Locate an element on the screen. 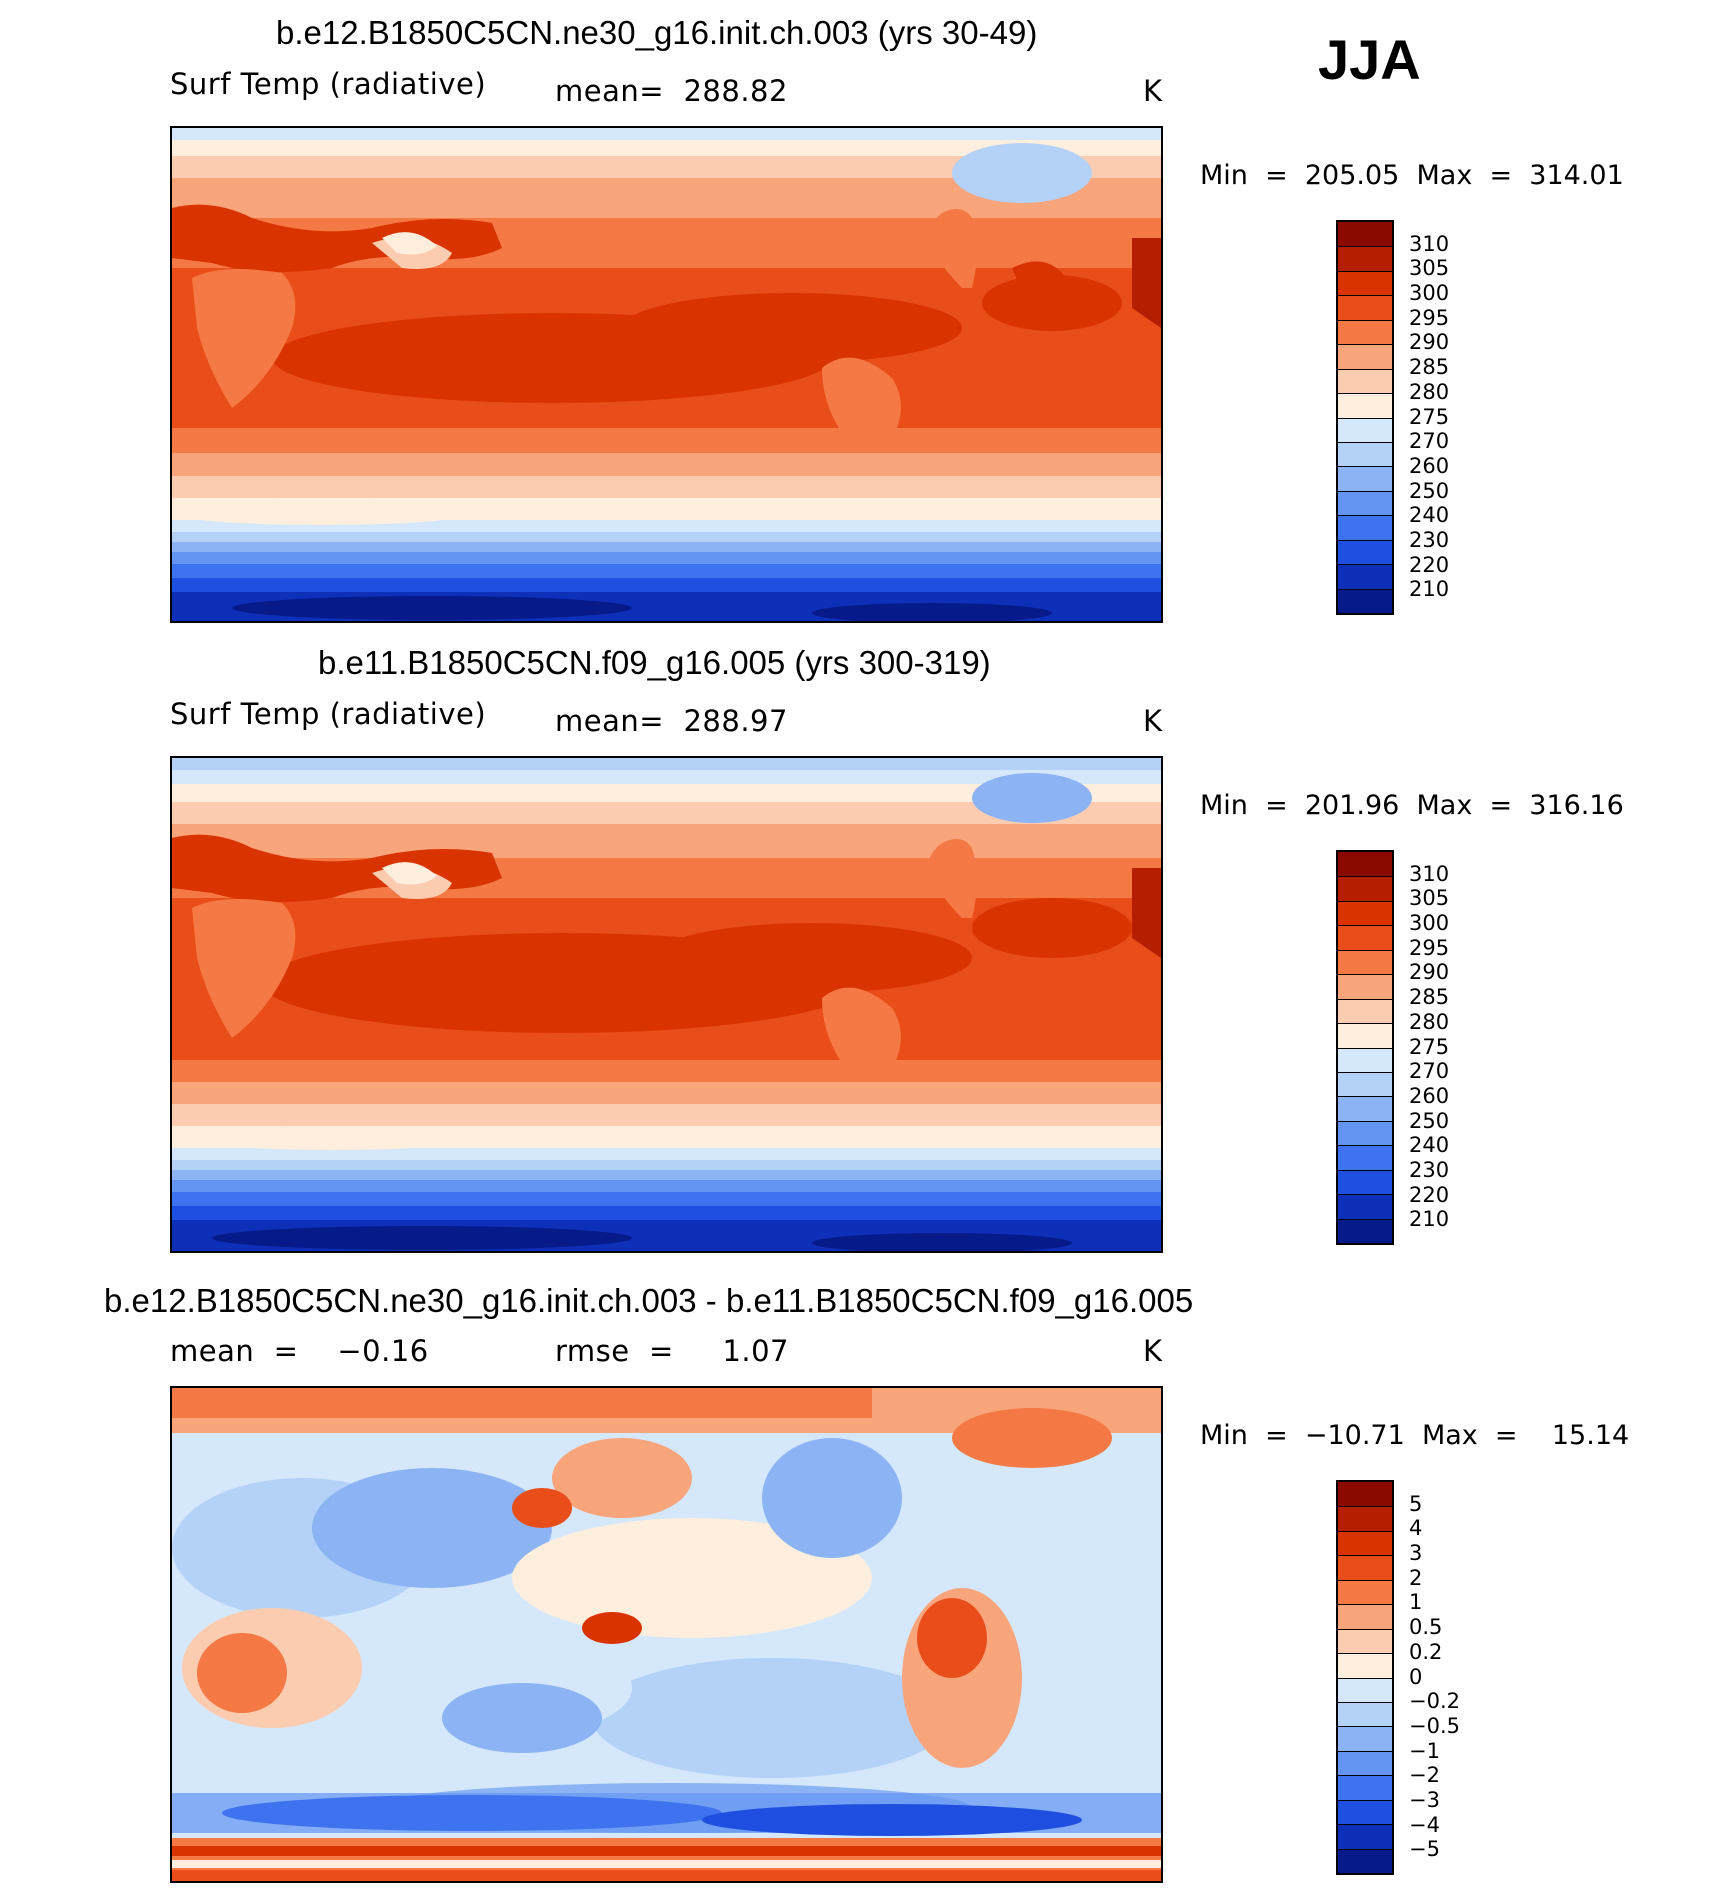 The height and width of the screenshot is (1903, 1710). panel-2-minmax: Min = 201.96 Max = 316.16 is located at coordinates (1412, 805).